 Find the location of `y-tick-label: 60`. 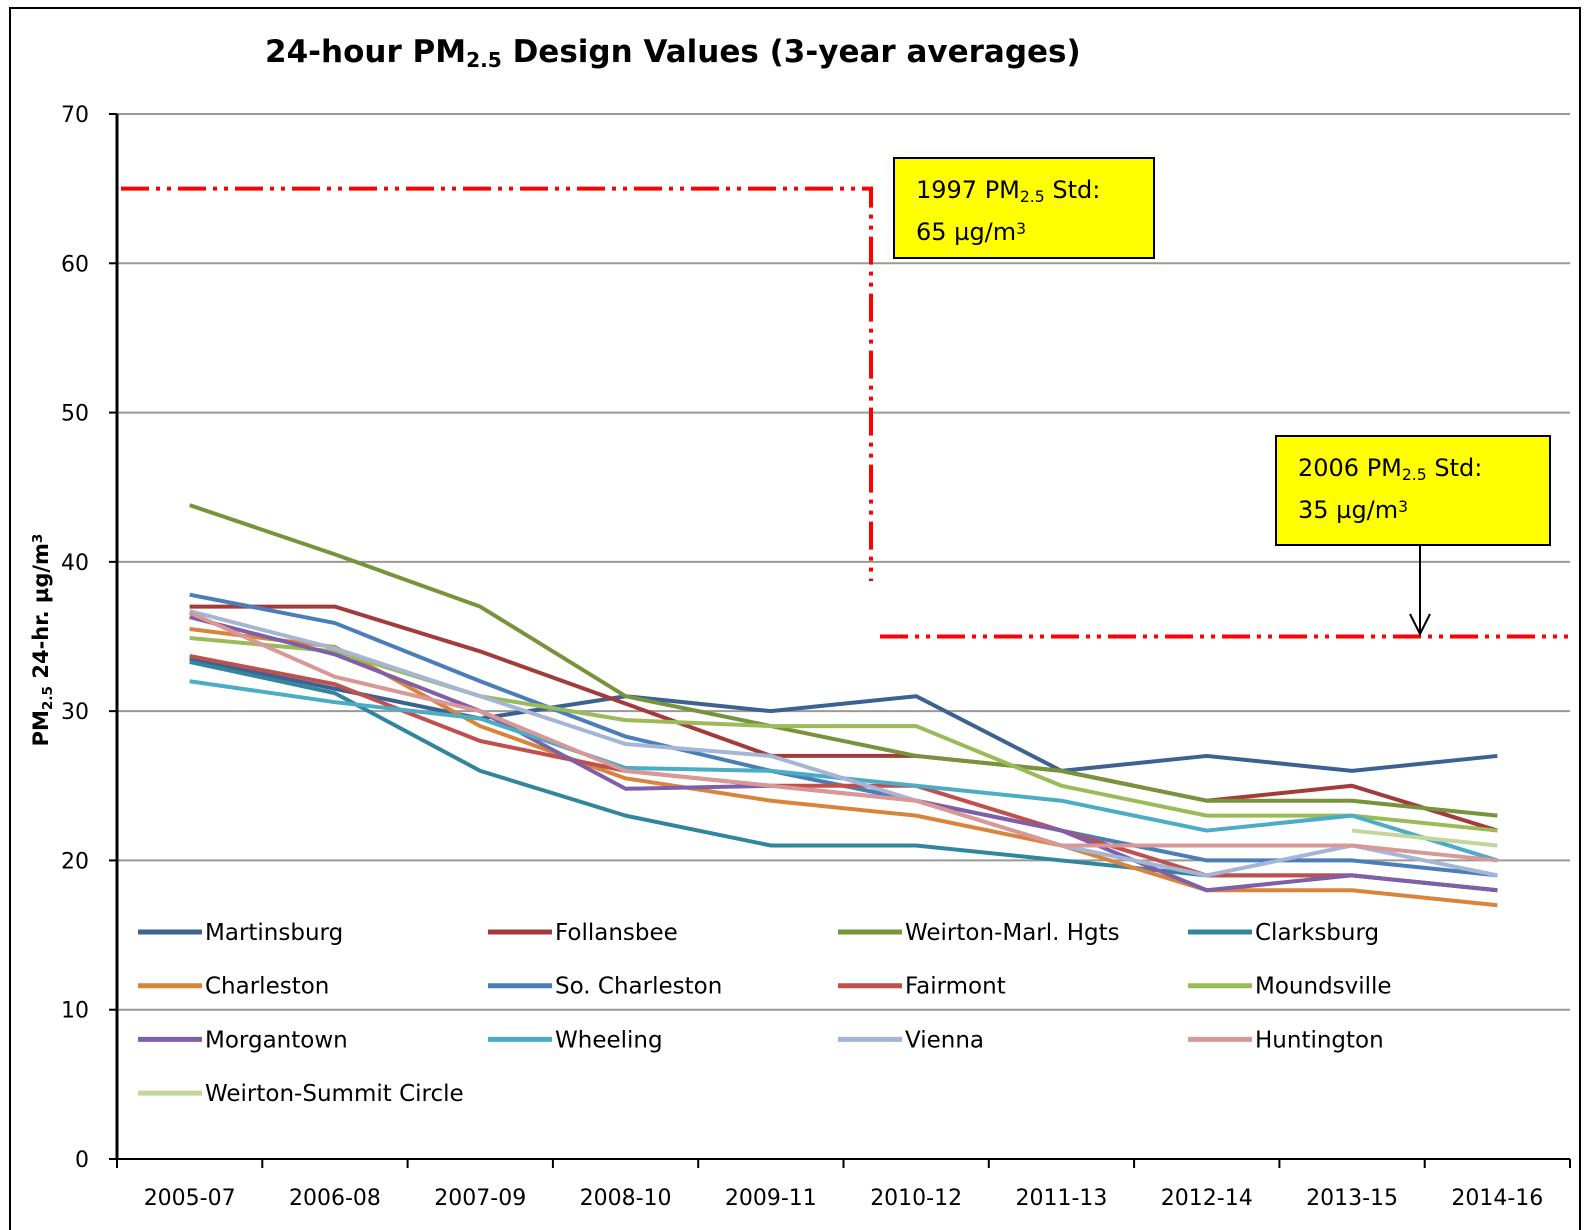

y-tick-label: 60 is located at coordinates (75, 264).